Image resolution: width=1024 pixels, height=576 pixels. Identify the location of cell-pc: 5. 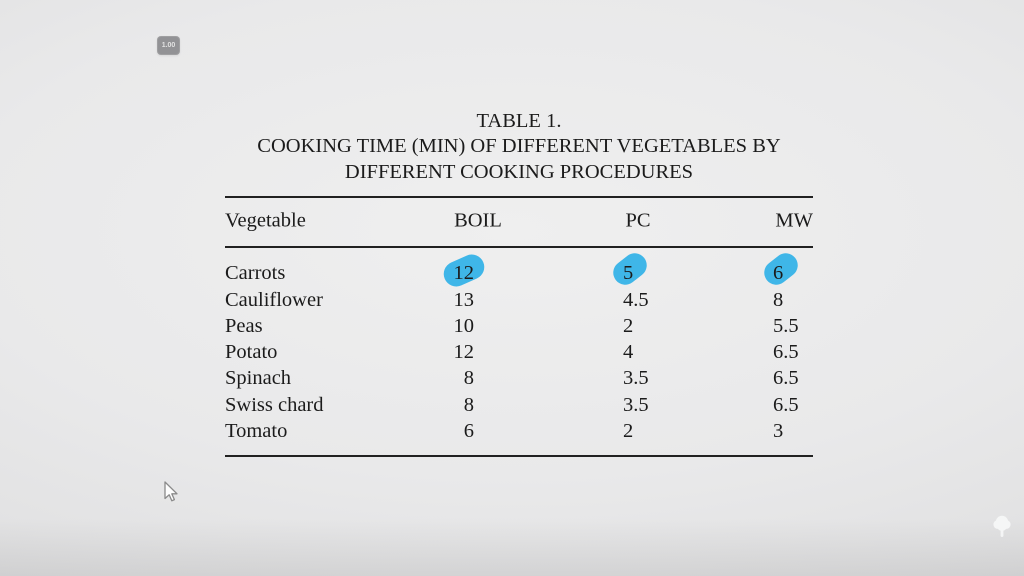
(628, 273).